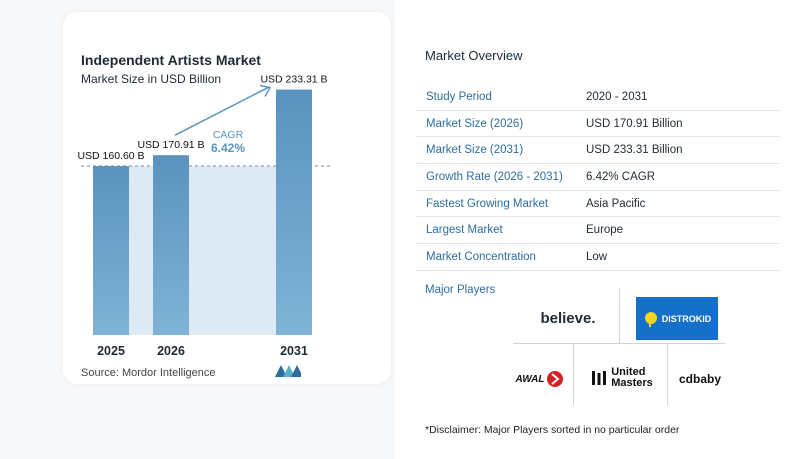  Describe the element at coordinates (494, 176) in the screenshot. I see `overview-key: Growth Rate (2026 - 2031)` at that location.